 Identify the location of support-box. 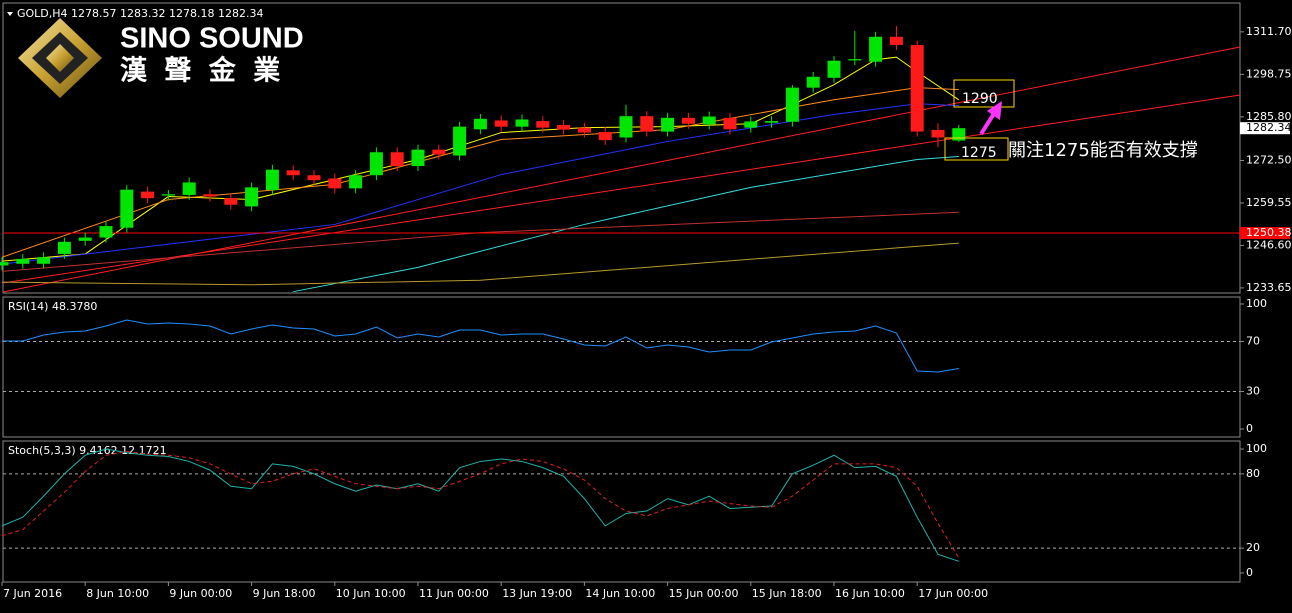
(976, 149).